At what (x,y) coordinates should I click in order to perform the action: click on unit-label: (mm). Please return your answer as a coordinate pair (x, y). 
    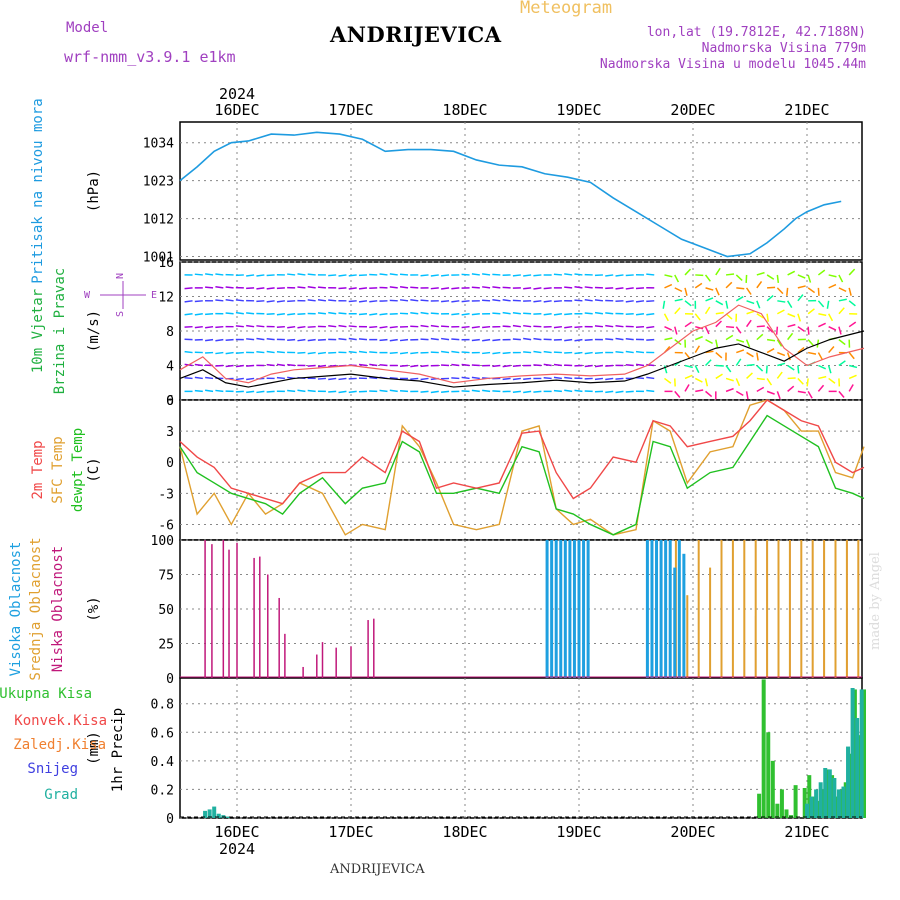
    Looking at the image, I should click on (94, 748).